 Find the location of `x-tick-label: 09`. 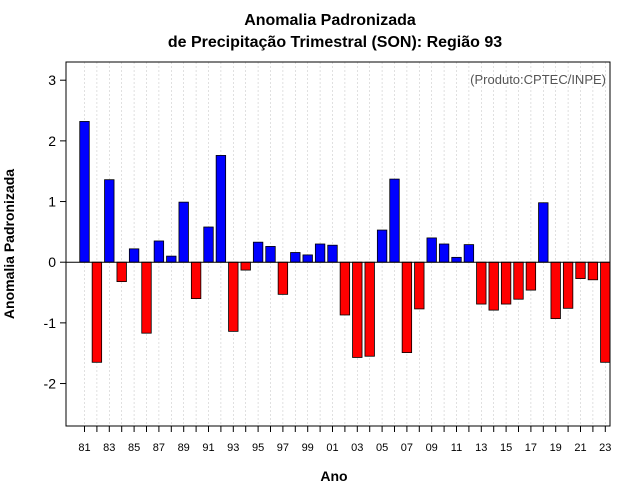

x-tick-label: 09 is located at coordinates (432, 448).